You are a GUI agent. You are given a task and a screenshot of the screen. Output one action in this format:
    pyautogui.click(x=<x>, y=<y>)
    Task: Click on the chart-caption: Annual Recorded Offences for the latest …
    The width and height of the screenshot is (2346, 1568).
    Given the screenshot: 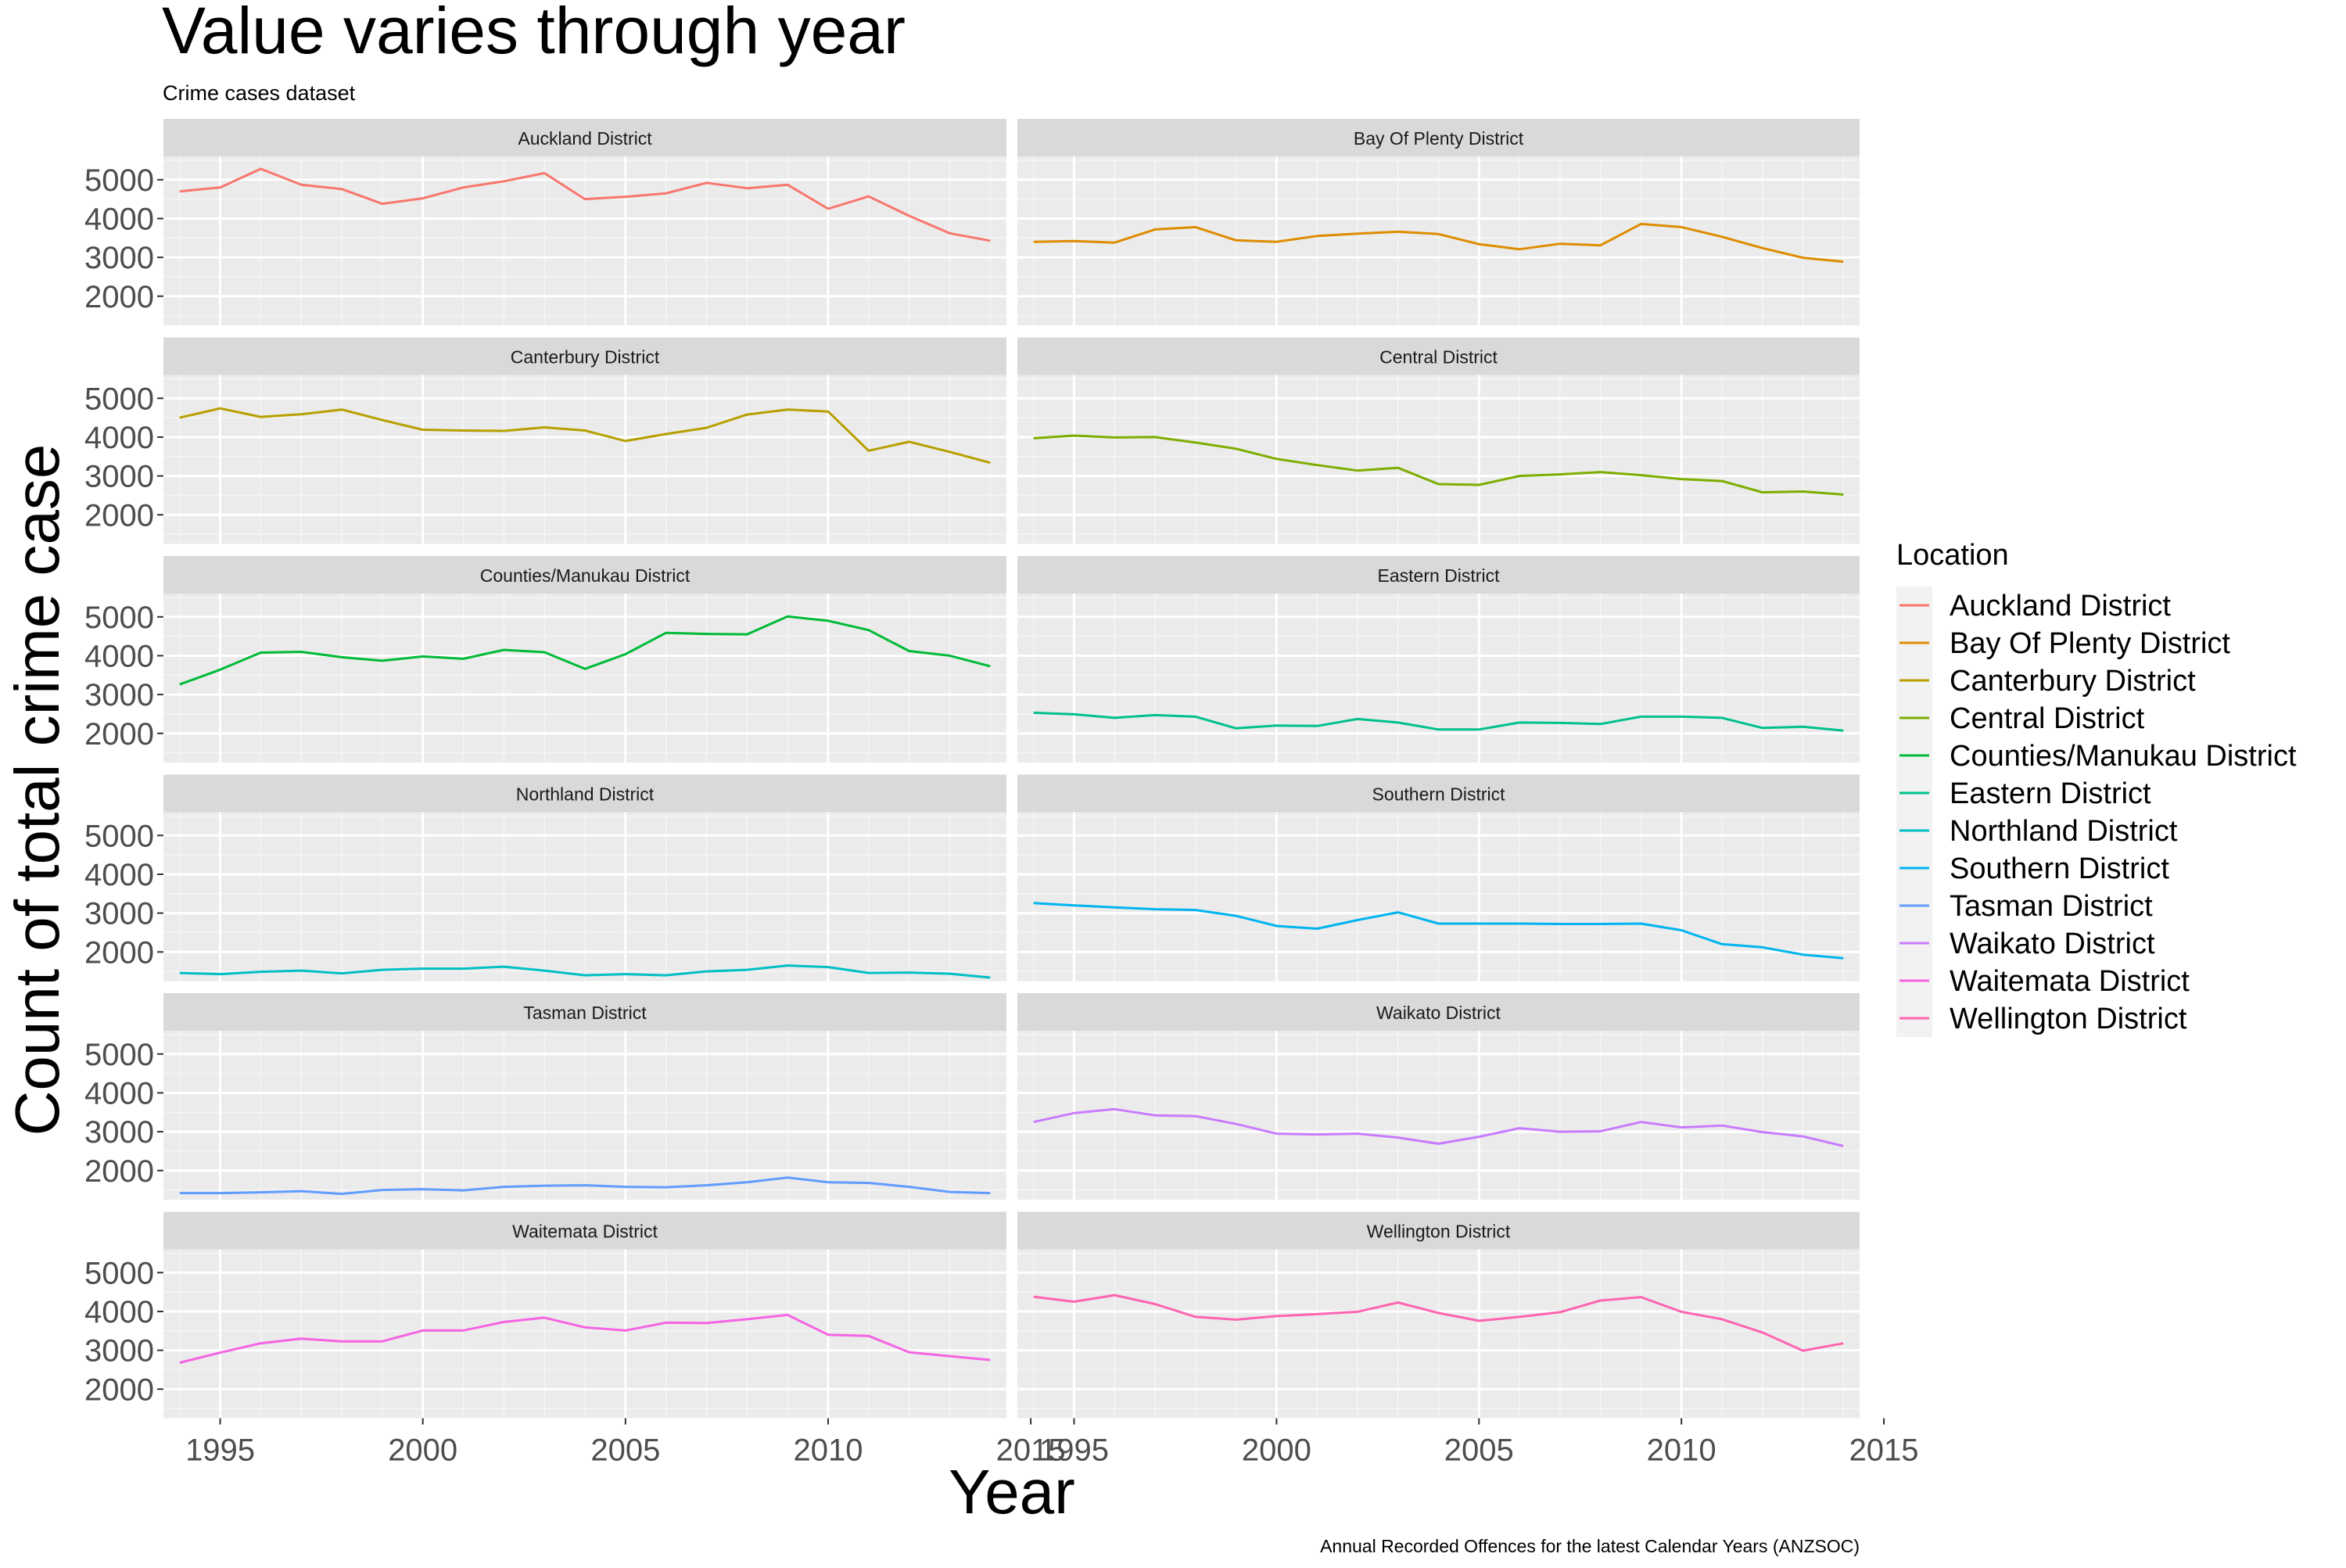 What is the action you would take?
    pyautogui.click(x=1590, y=1546)
    